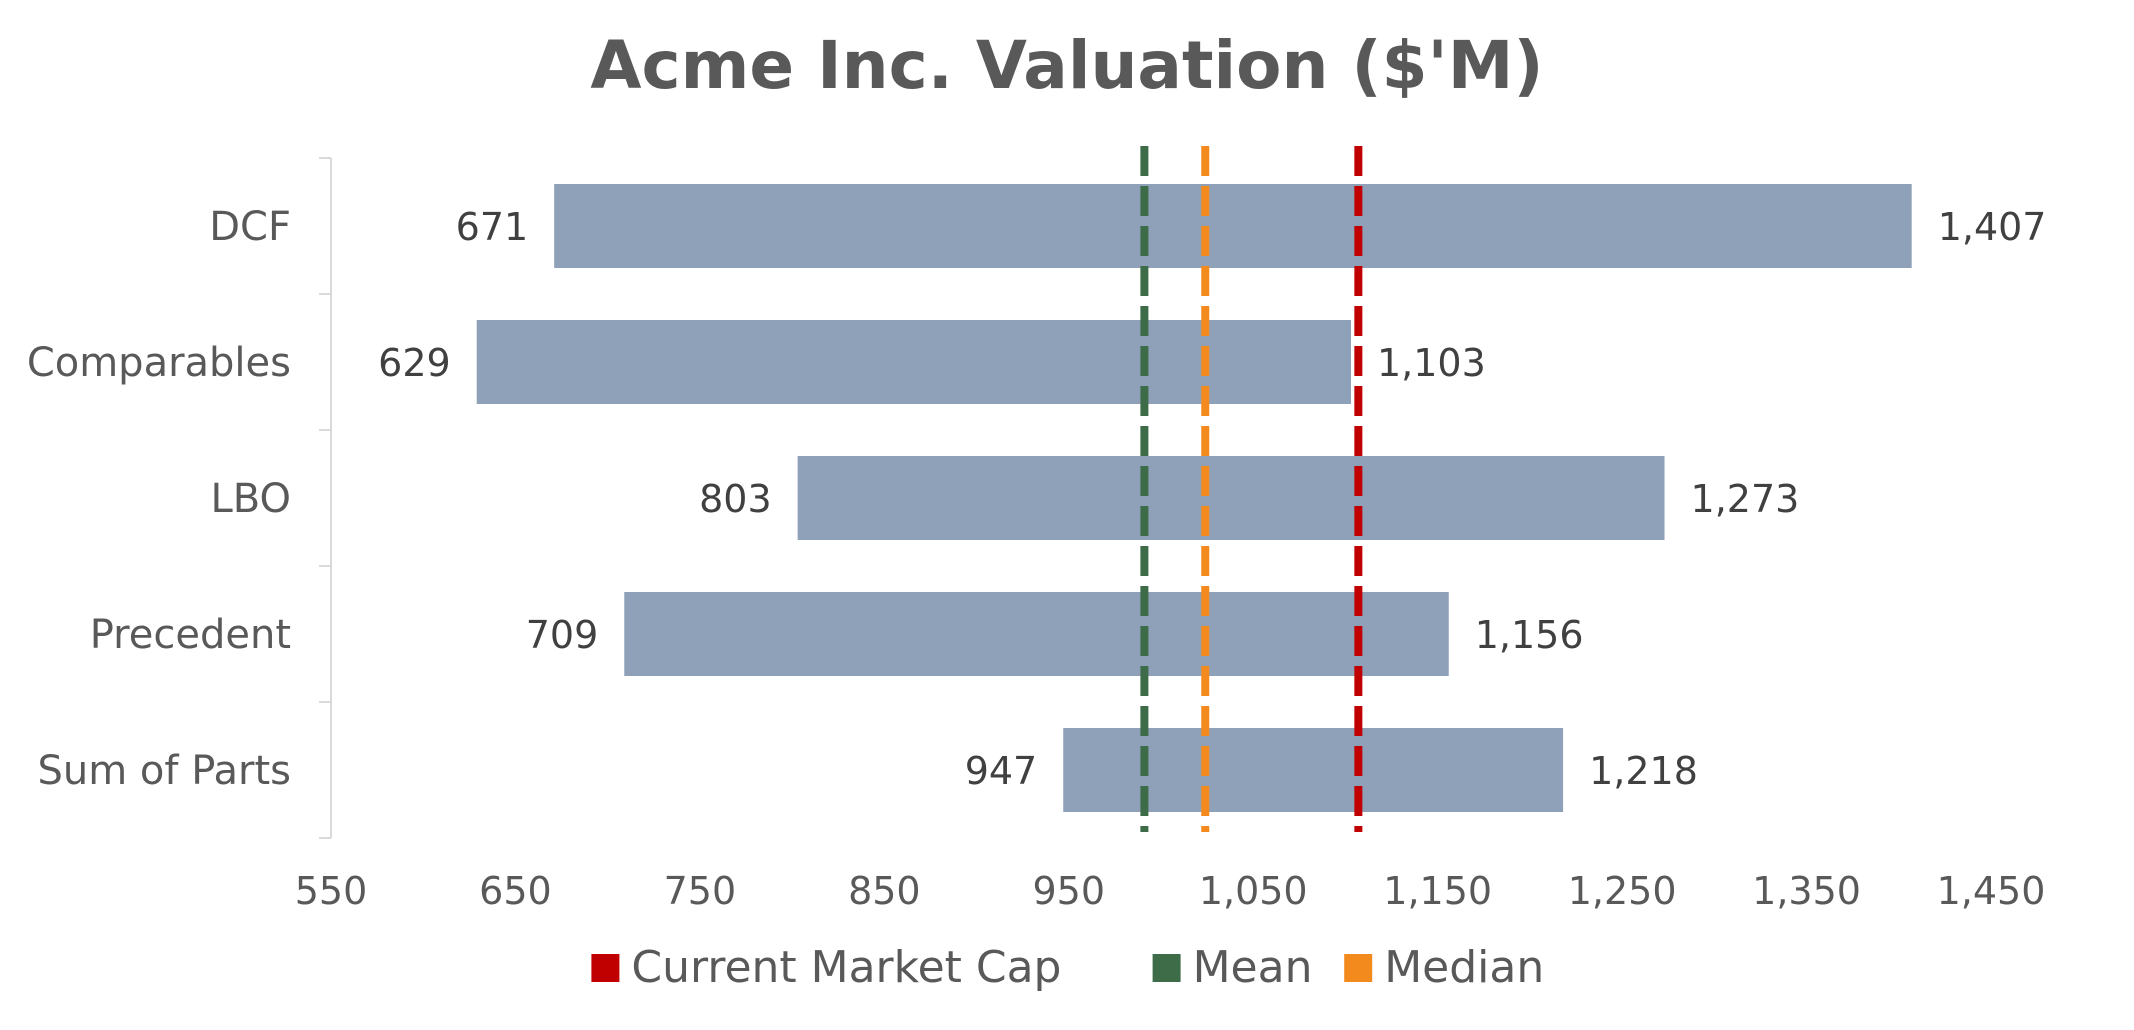 The height and width of the screenshot is (1030, 2134). What do you see at coordinates (492, 227) in the screenshot?
I see `low-value-label: 671` at bounding box center [492, 227].